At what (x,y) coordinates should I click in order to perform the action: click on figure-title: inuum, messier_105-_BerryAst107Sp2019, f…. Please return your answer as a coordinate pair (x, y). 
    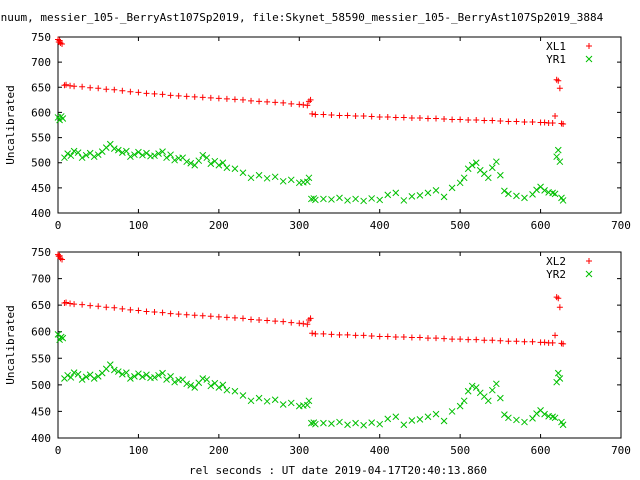
    Looking at the image, I should click on (302, 17).